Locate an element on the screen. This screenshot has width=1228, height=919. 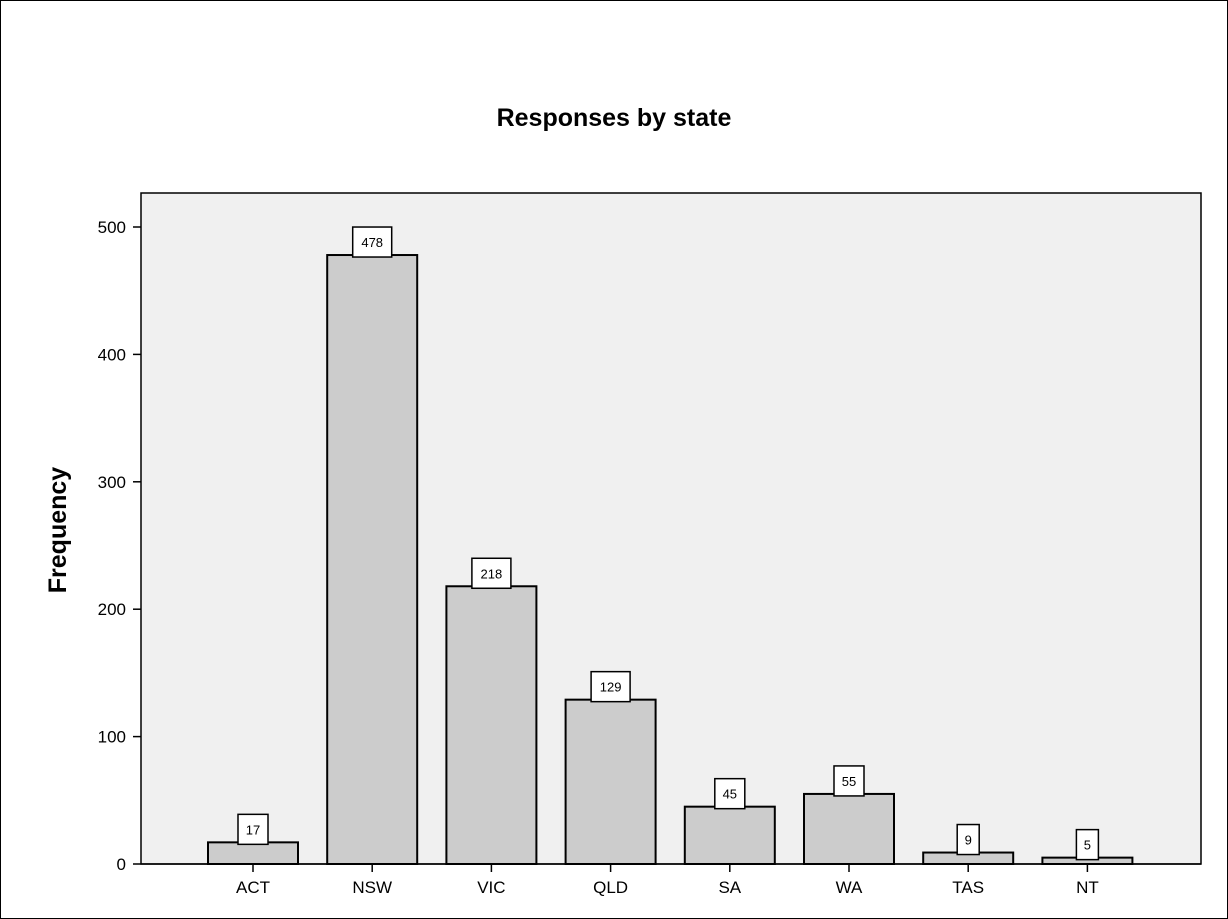
y-tick-label: 500 is located at coordinates (112, 227).